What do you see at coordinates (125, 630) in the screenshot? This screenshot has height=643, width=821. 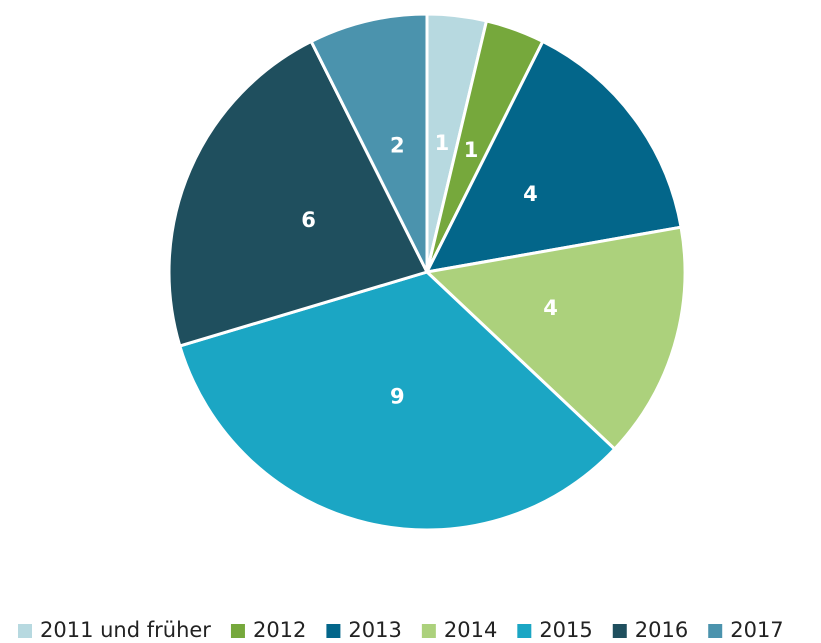 I see `legend-label: 2011 und früher` at bounding box center [125, 630].